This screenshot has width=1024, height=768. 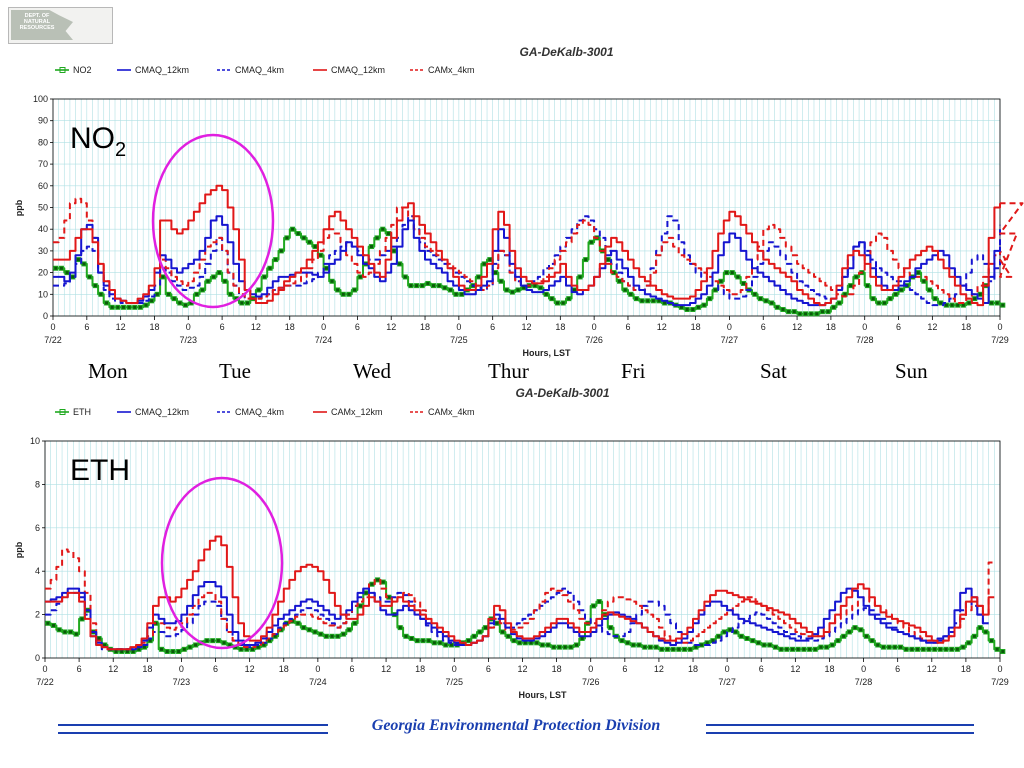 What do you see at coordinates (43, 186) in the screenshot?
I see `y-tick-label: 60` at bounding box center [43, 186].